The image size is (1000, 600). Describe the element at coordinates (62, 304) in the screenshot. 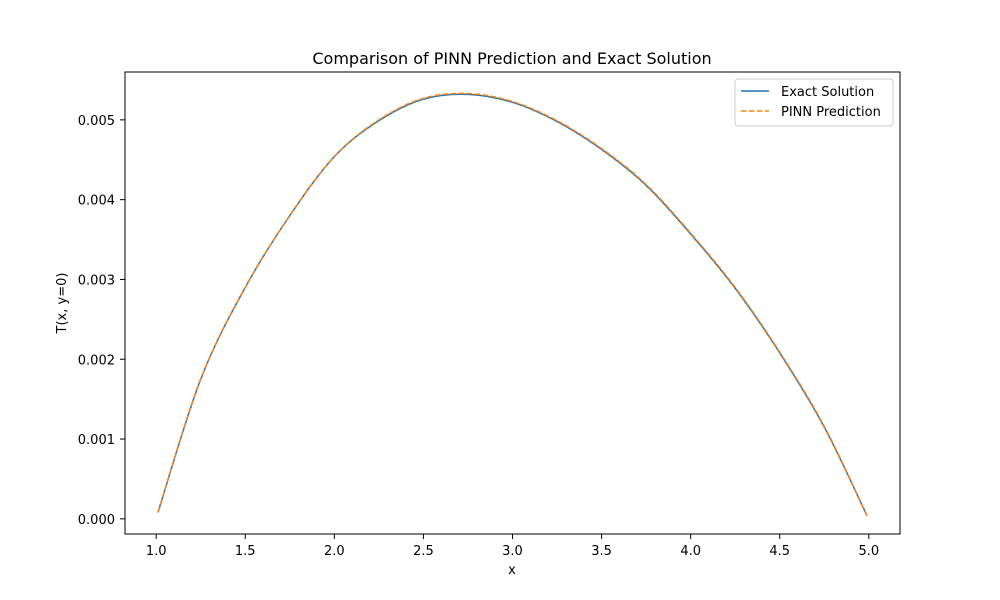

I see `y-axis-label: T(x, y=0)` at that location.